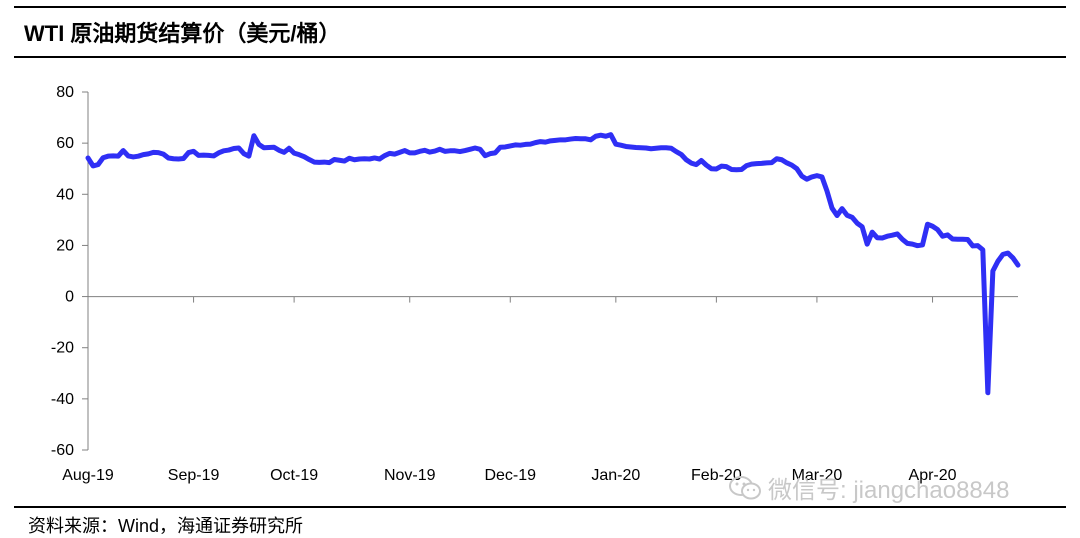  I want to click on source-rule, so click(540, 507).